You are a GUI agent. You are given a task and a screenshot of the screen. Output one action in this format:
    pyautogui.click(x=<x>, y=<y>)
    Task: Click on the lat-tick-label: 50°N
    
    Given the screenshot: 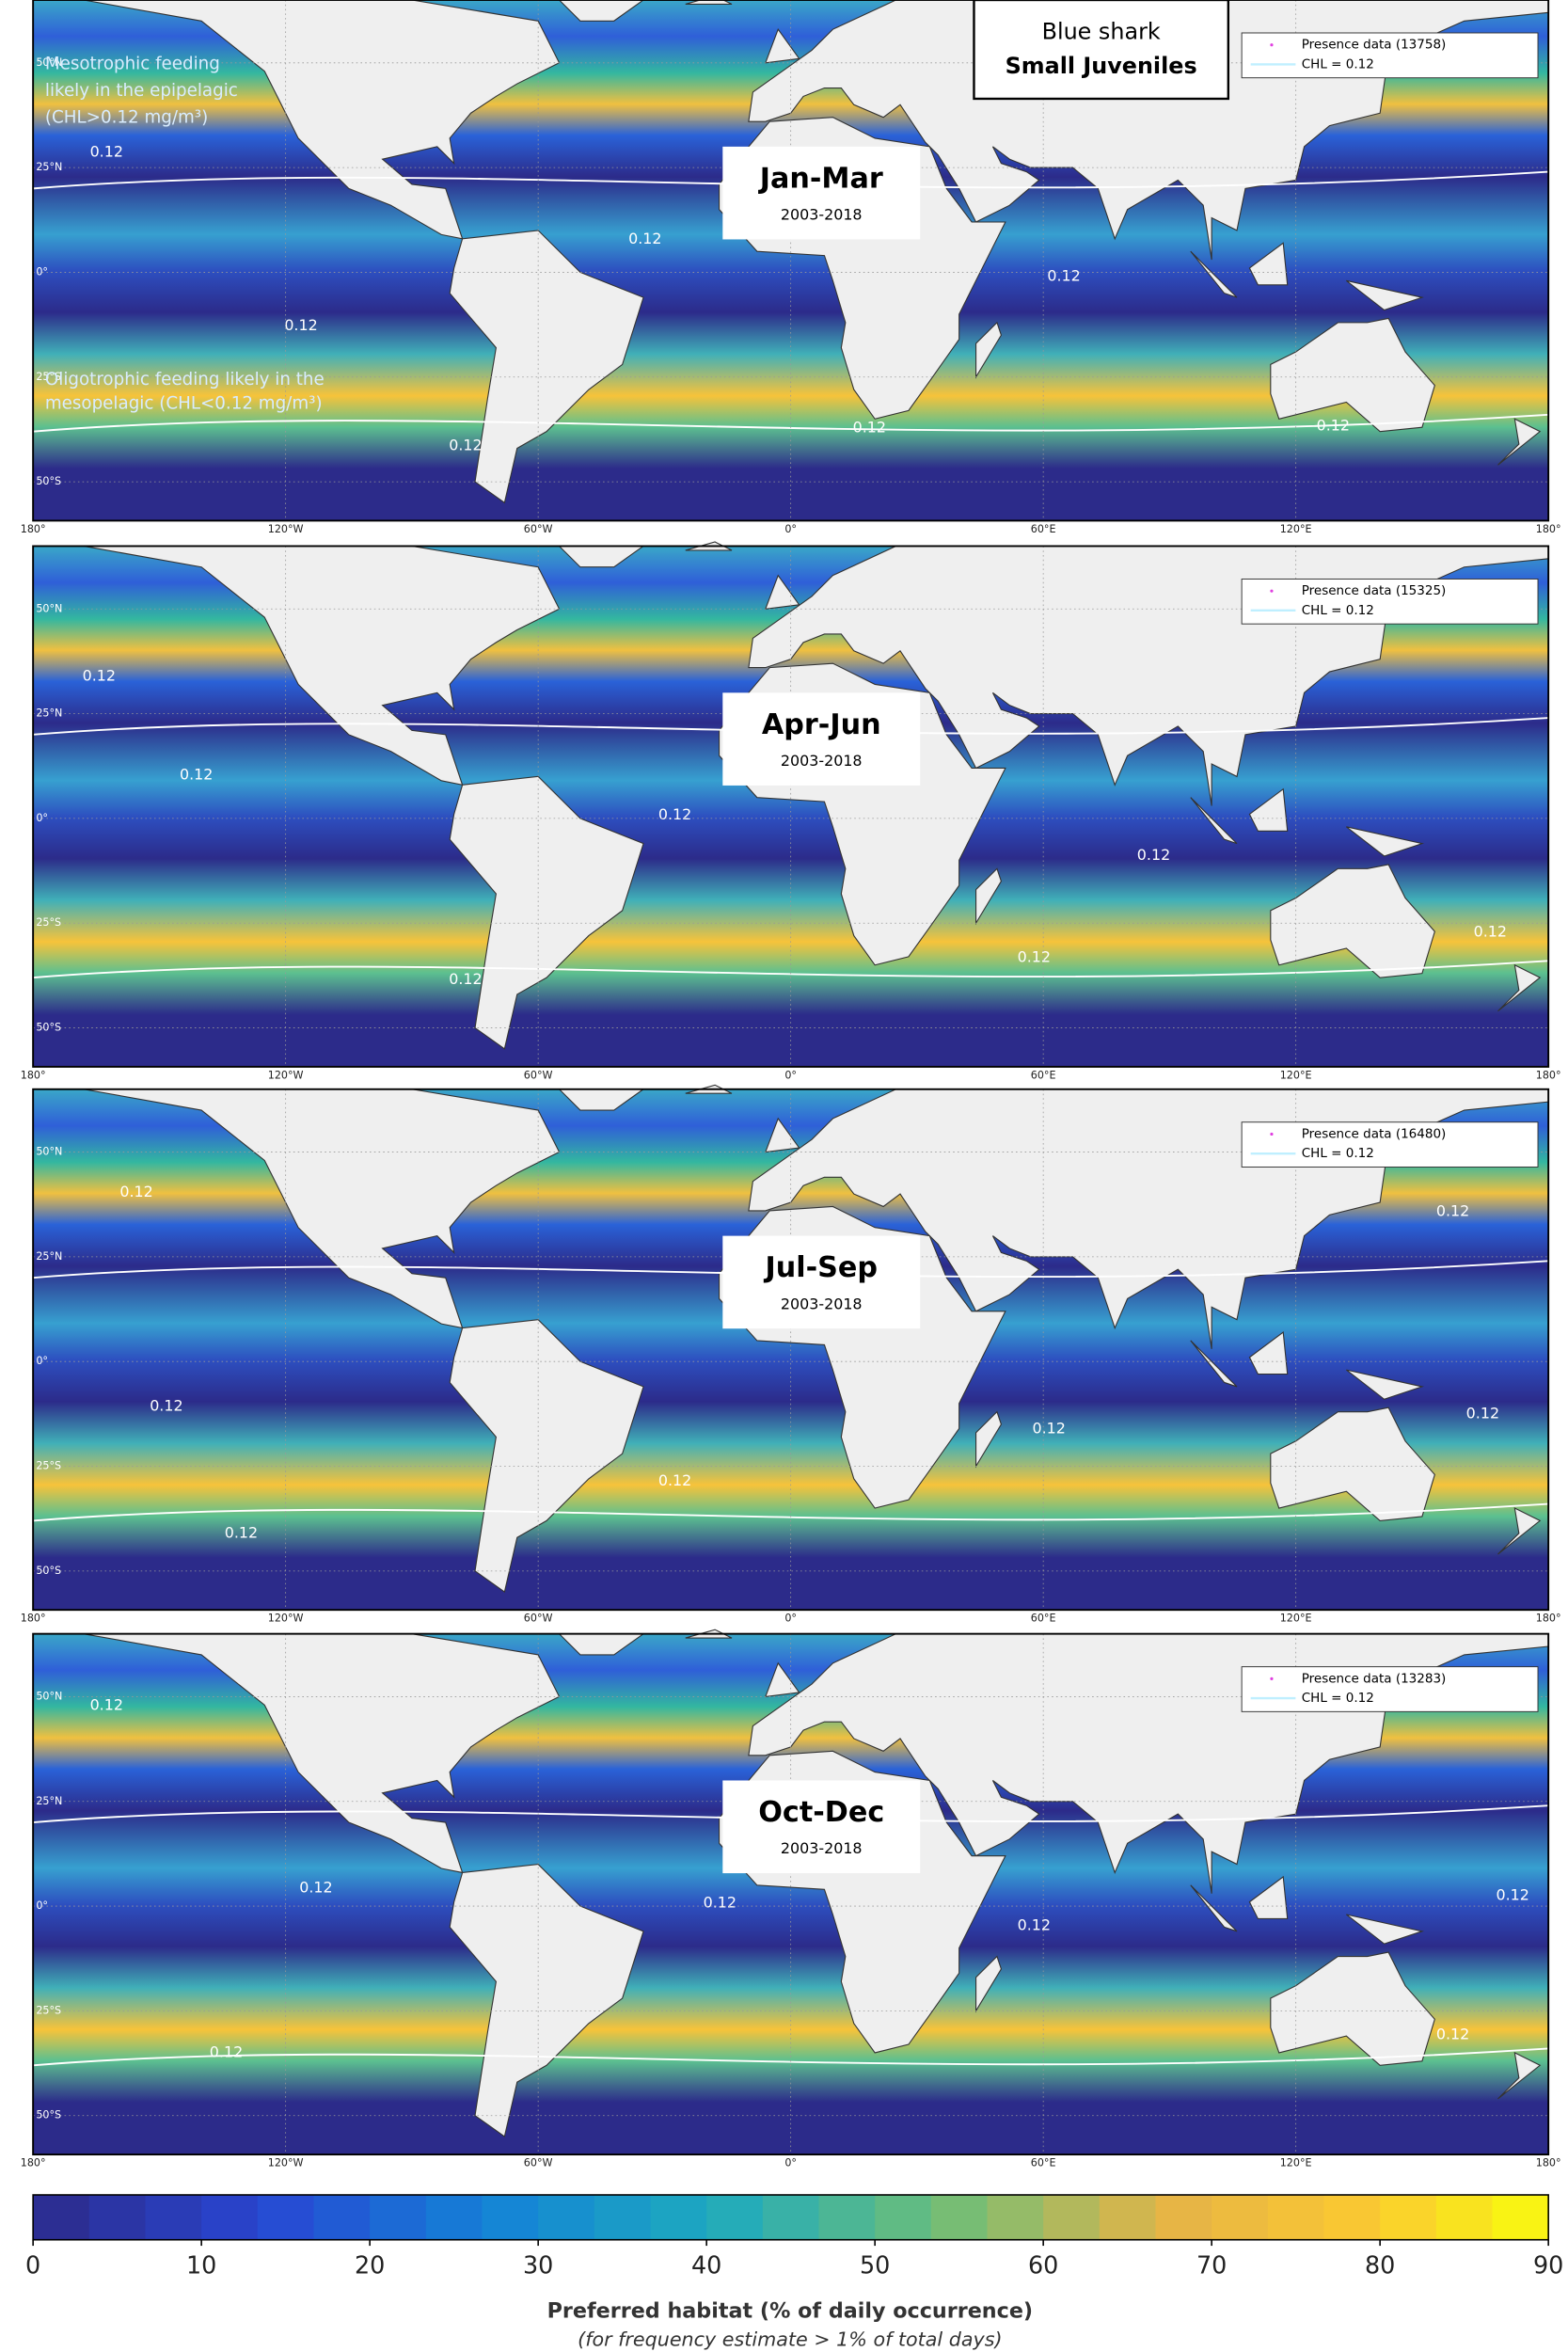 What is the action you would take?
    pyautogui.click(x=49, y=62)
    